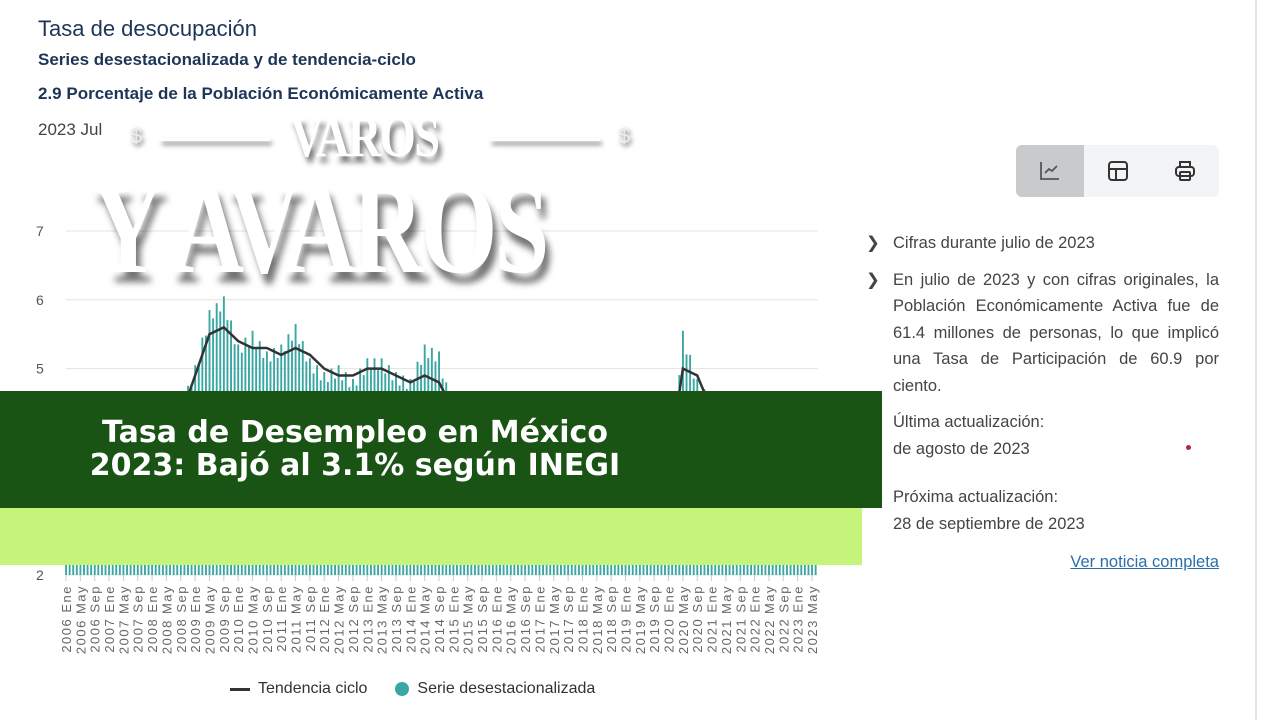 The image size is (1280, 720). Describe the element at coordinates (166, 619) in the screenshot. I see `x-tick-label: 2008 May` at that location.